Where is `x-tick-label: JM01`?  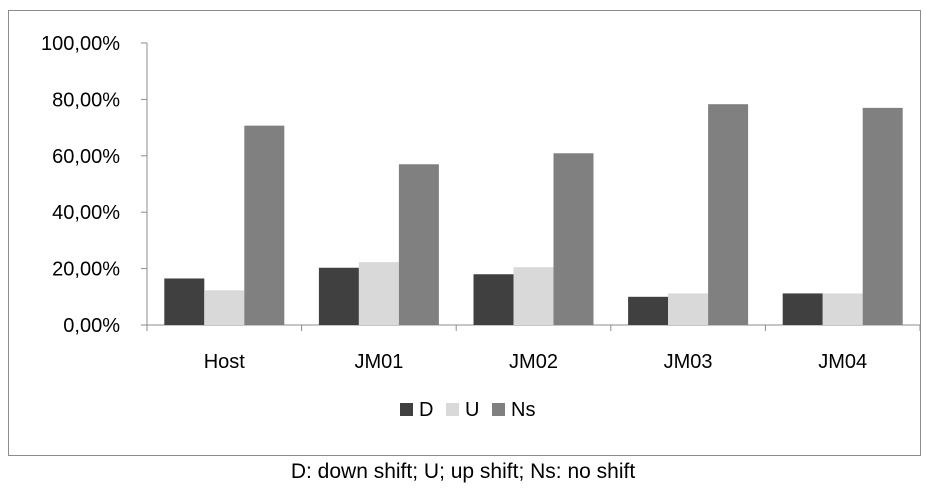 x-tick-label: JM01 is located at coordinates (378, 362).